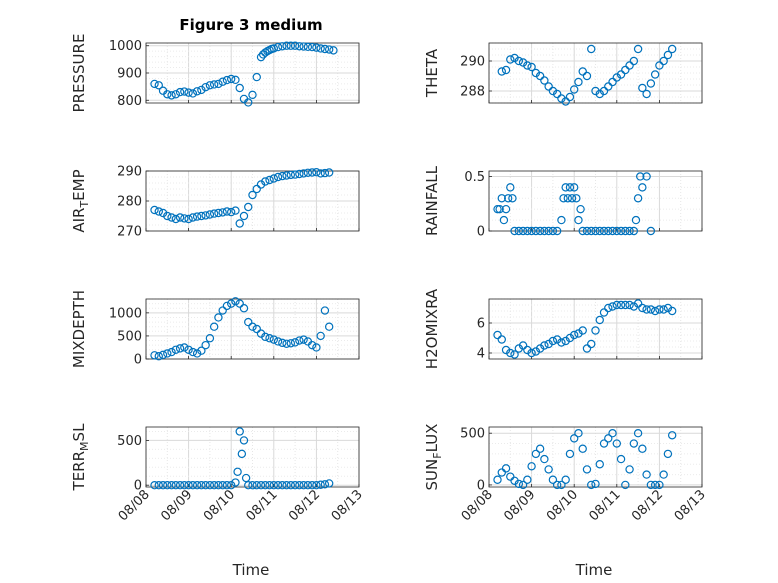 This screenshot has height=583, width=778. What do you see at coordinates (347, 505) in the screenshot?
I see `x-tick-label: 08/13` at bounding box center [347, 505].